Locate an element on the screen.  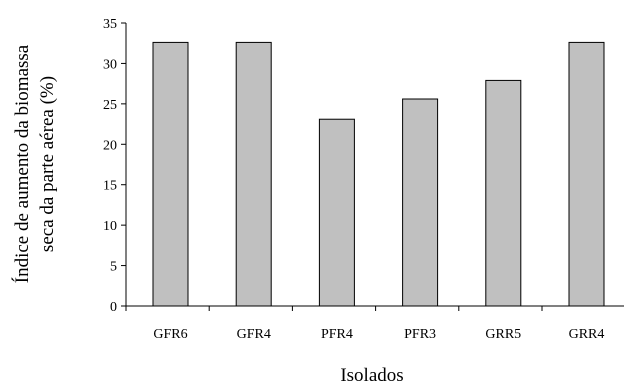
y-tick-label: 10 is located at coordinates (110, 226).